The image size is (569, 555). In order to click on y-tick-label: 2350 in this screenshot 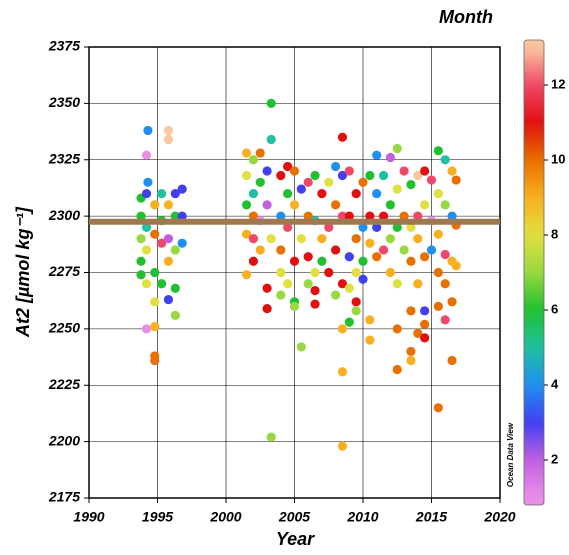, I will do `click(64, 102)`.